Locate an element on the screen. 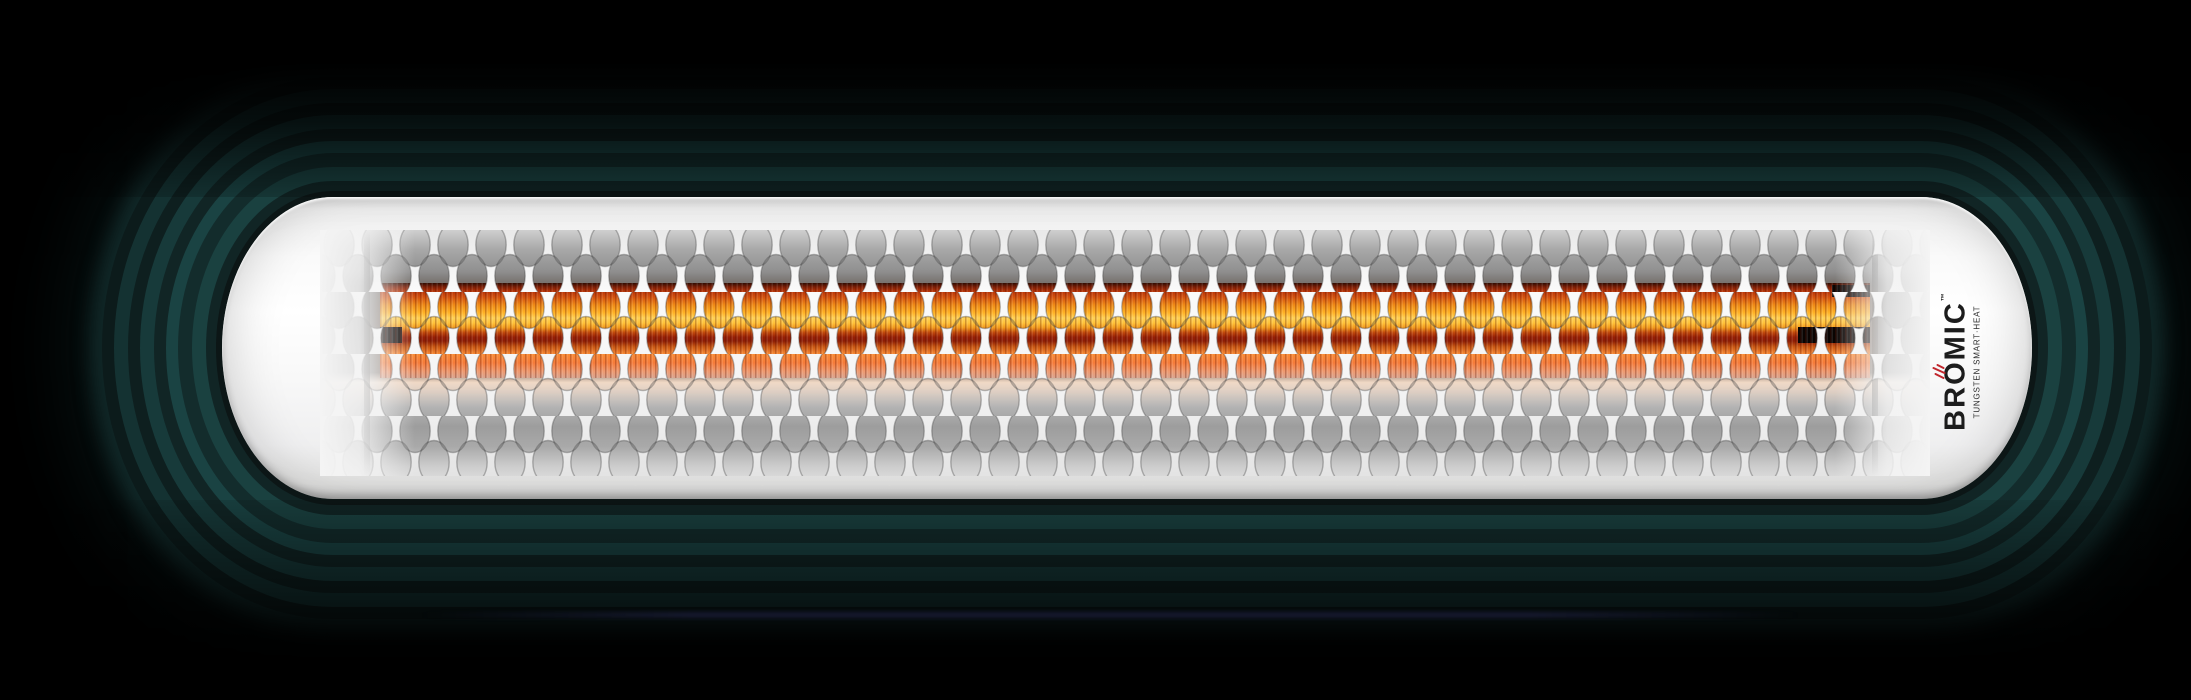  chromatic-reflection is located at coordinates (1110, 615).